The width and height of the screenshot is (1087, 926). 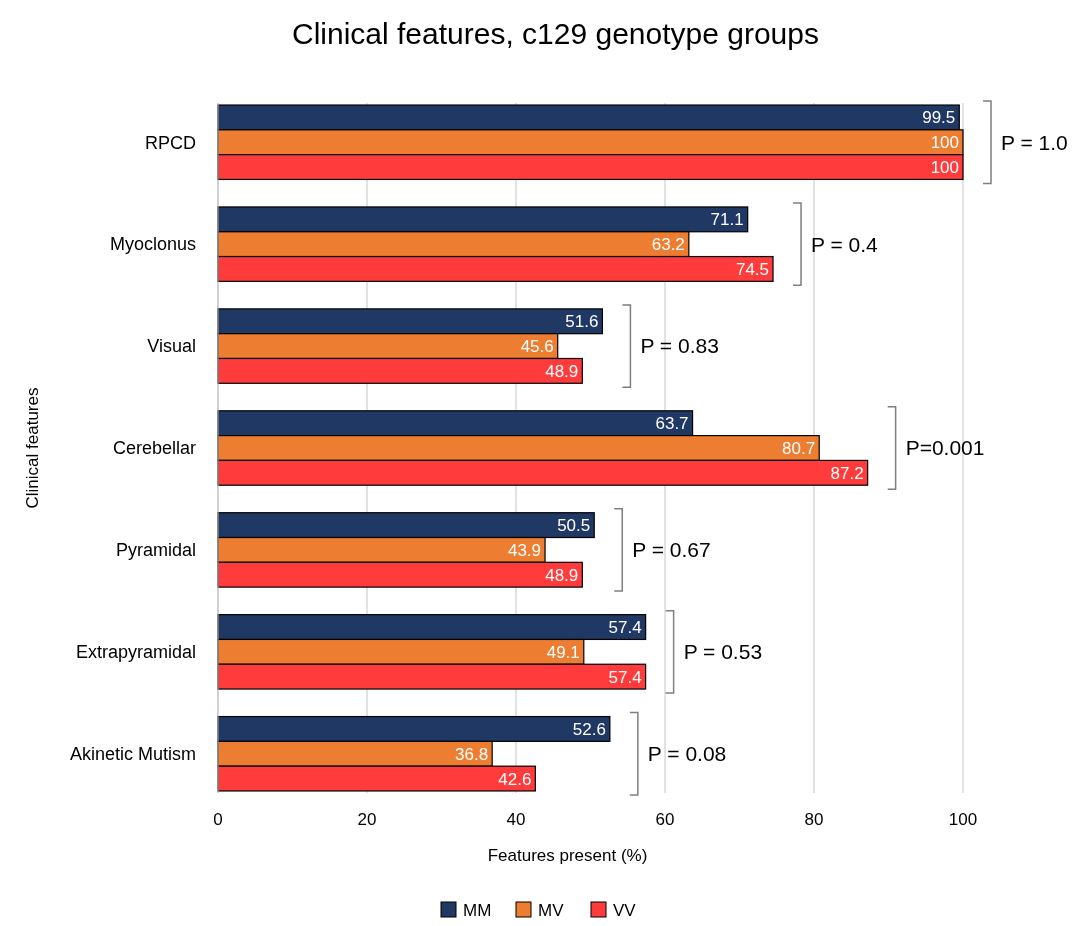 I want to click on annotation: P = 0.67, so click(x=671, y=550).